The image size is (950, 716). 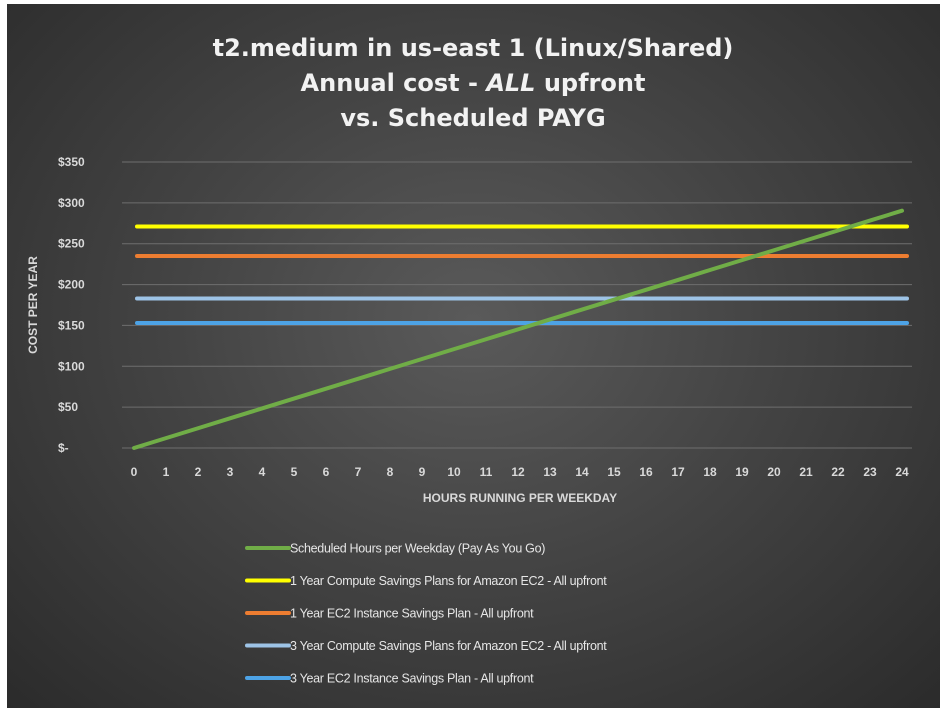 I want to click on x-tick-label: 13, so click(x=550, y=472).